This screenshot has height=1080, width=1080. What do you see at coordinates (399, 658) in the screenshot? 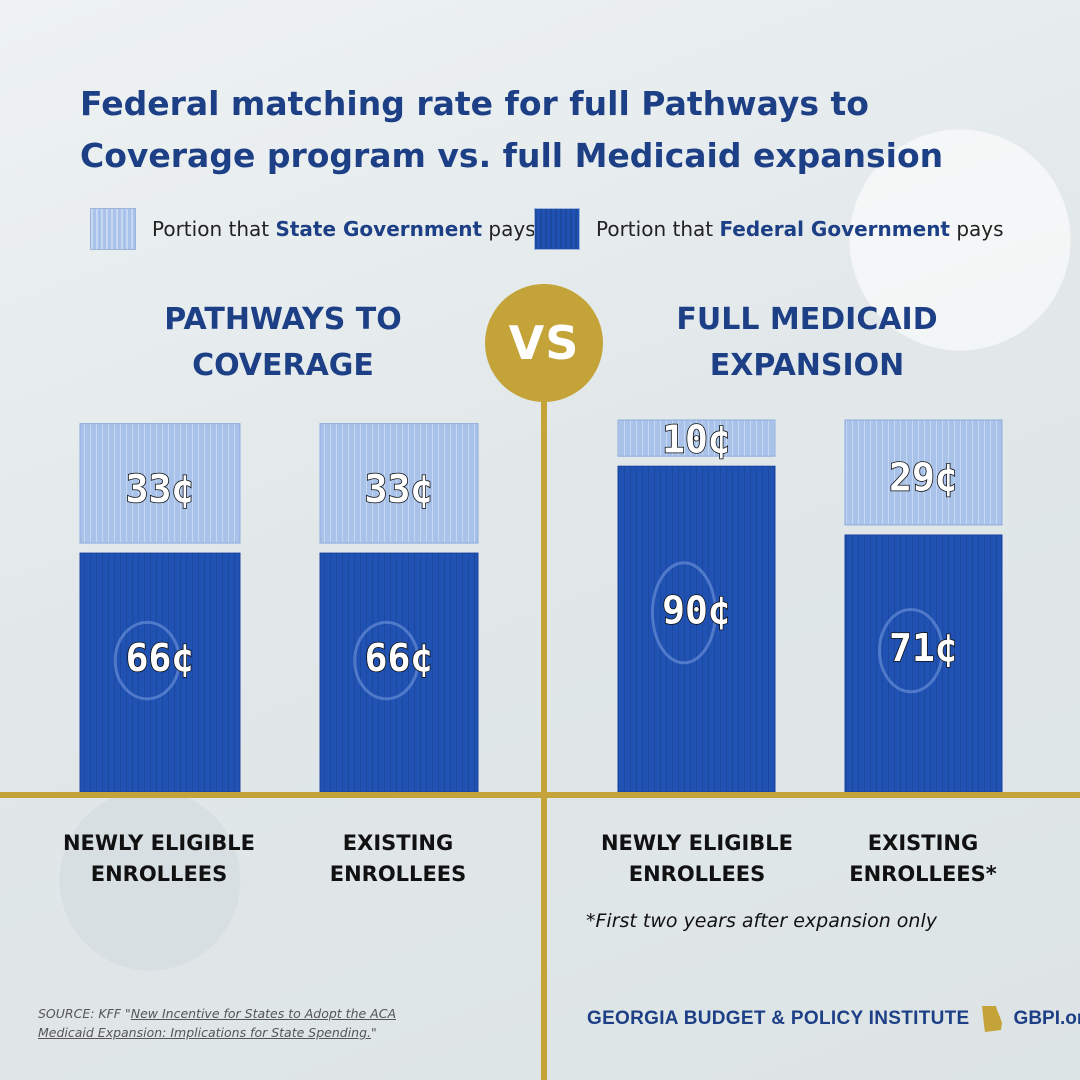
I see `federal-value-label-2: 66¢` at bounding box center [399, 658].